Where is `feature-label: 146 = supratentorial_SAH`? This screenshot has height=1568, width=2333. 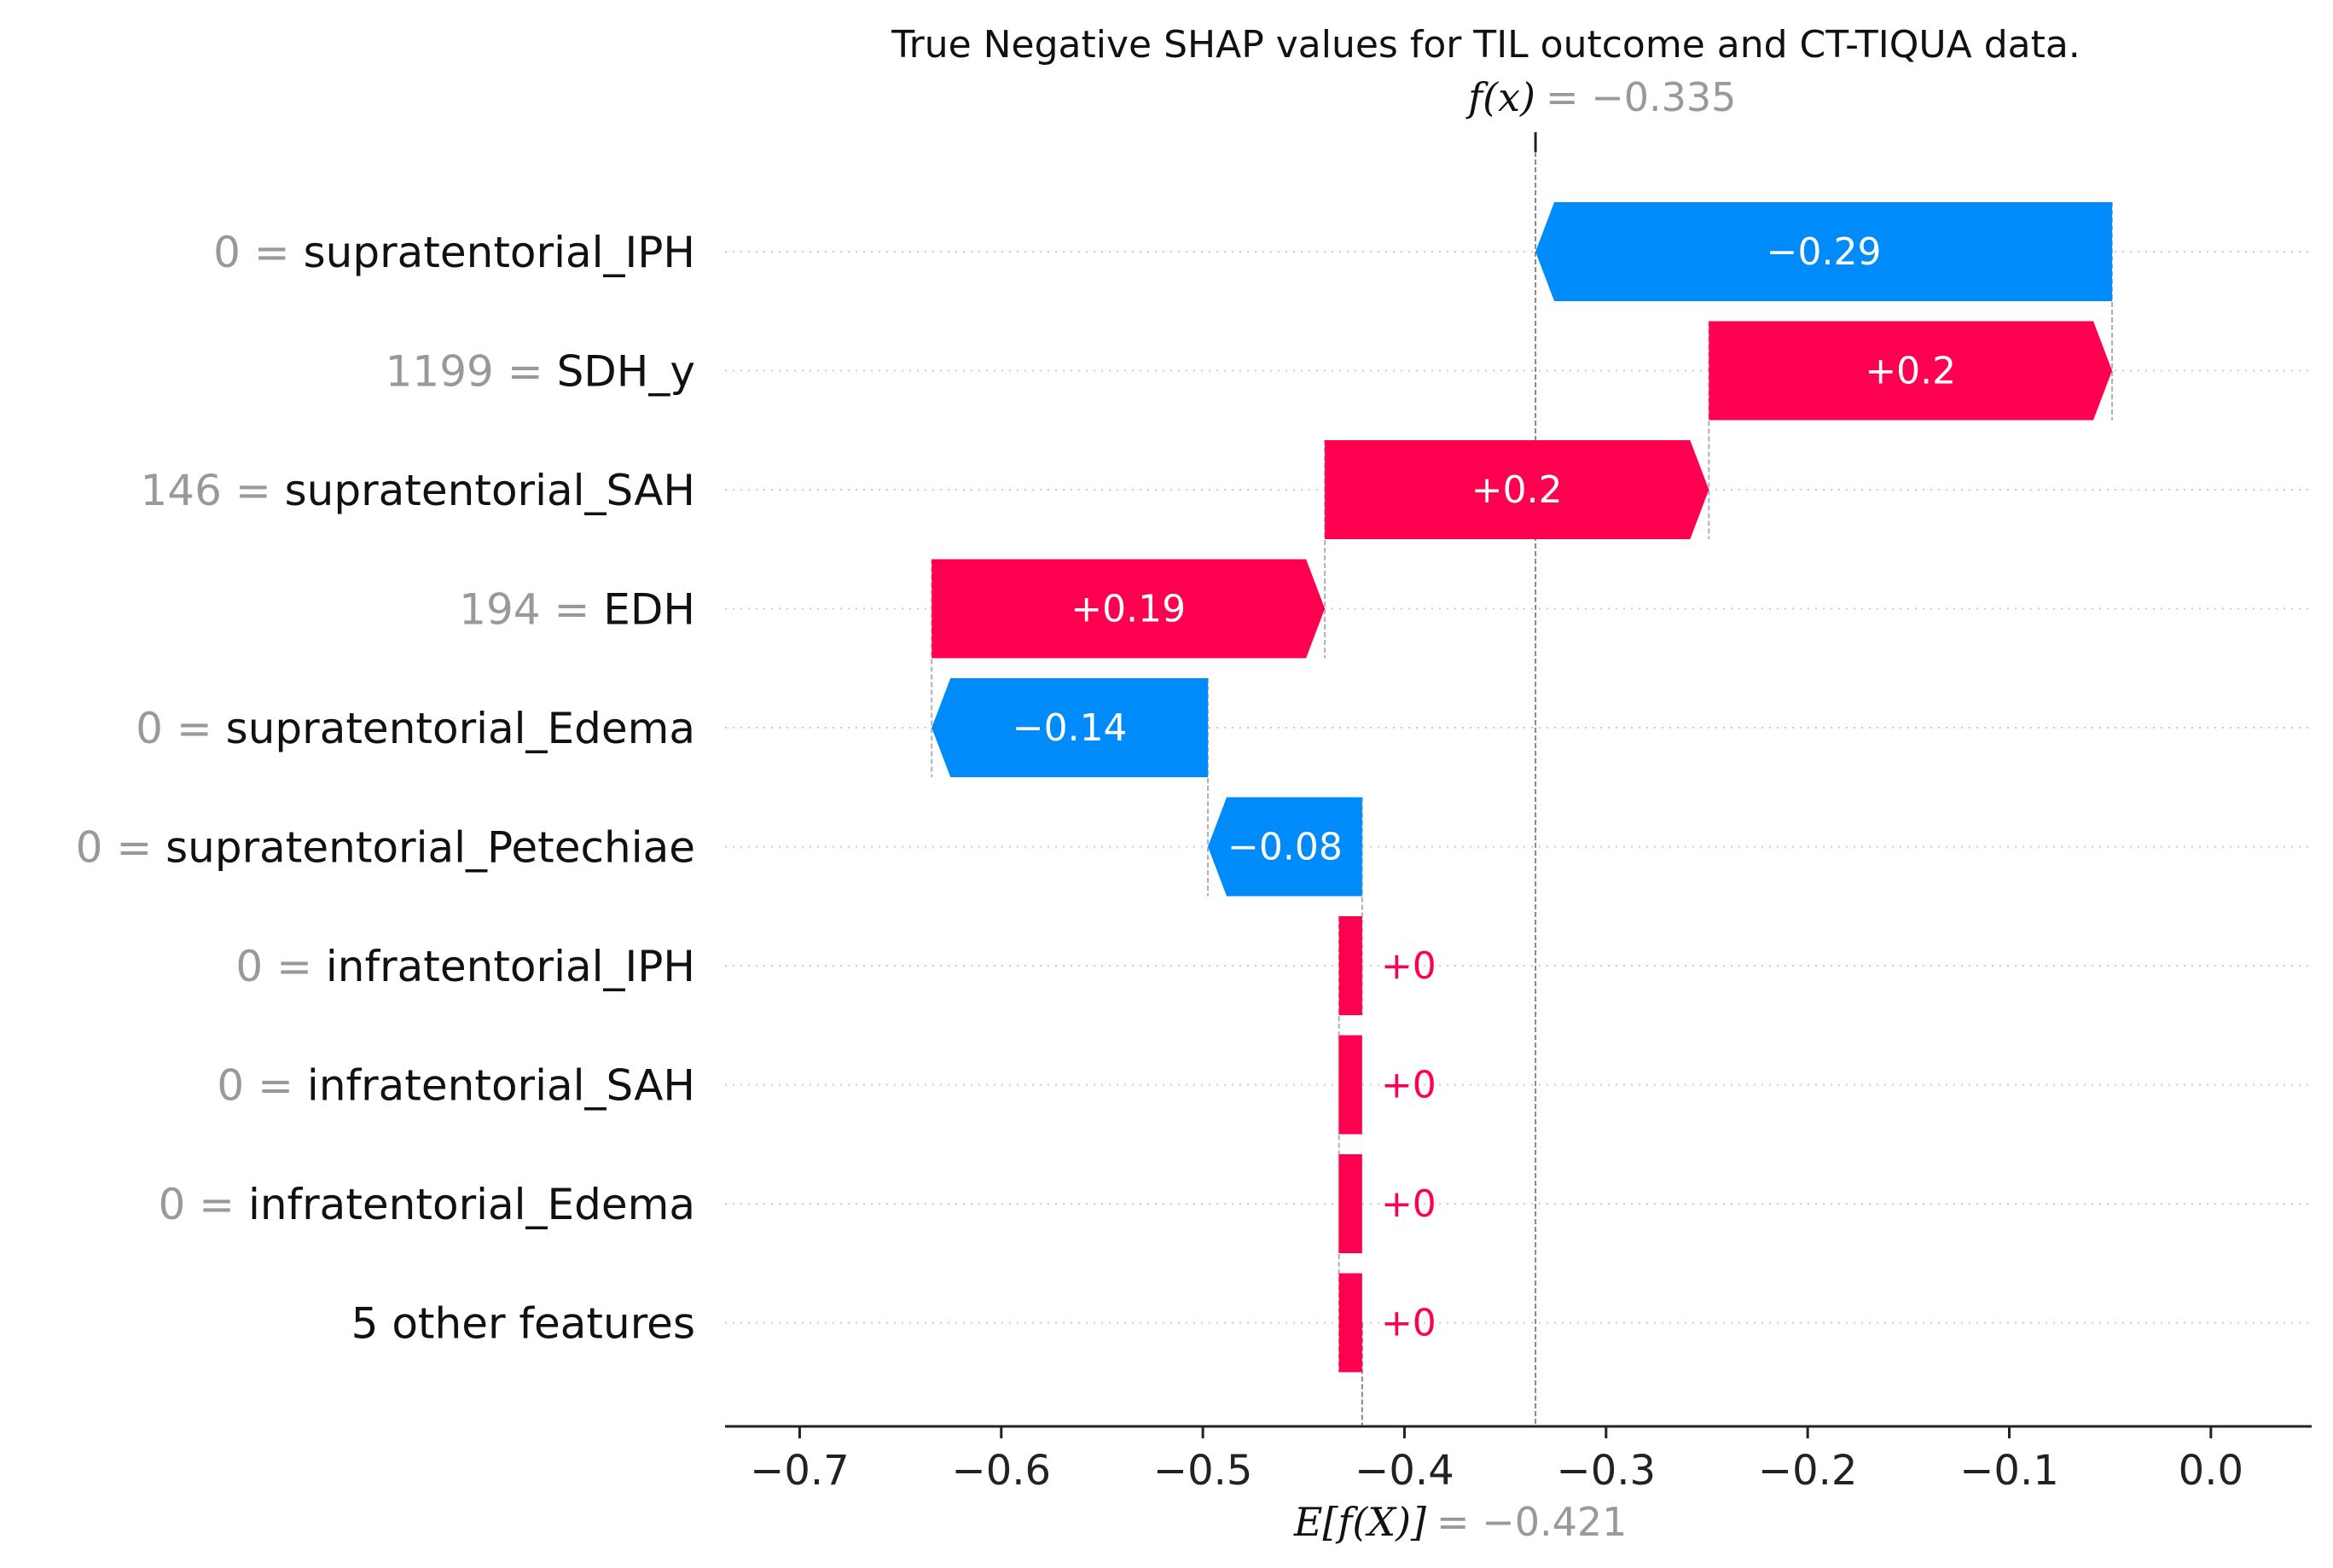
feature-label: 146 = supratentorial_SAH is located at coordinates (418, 490).